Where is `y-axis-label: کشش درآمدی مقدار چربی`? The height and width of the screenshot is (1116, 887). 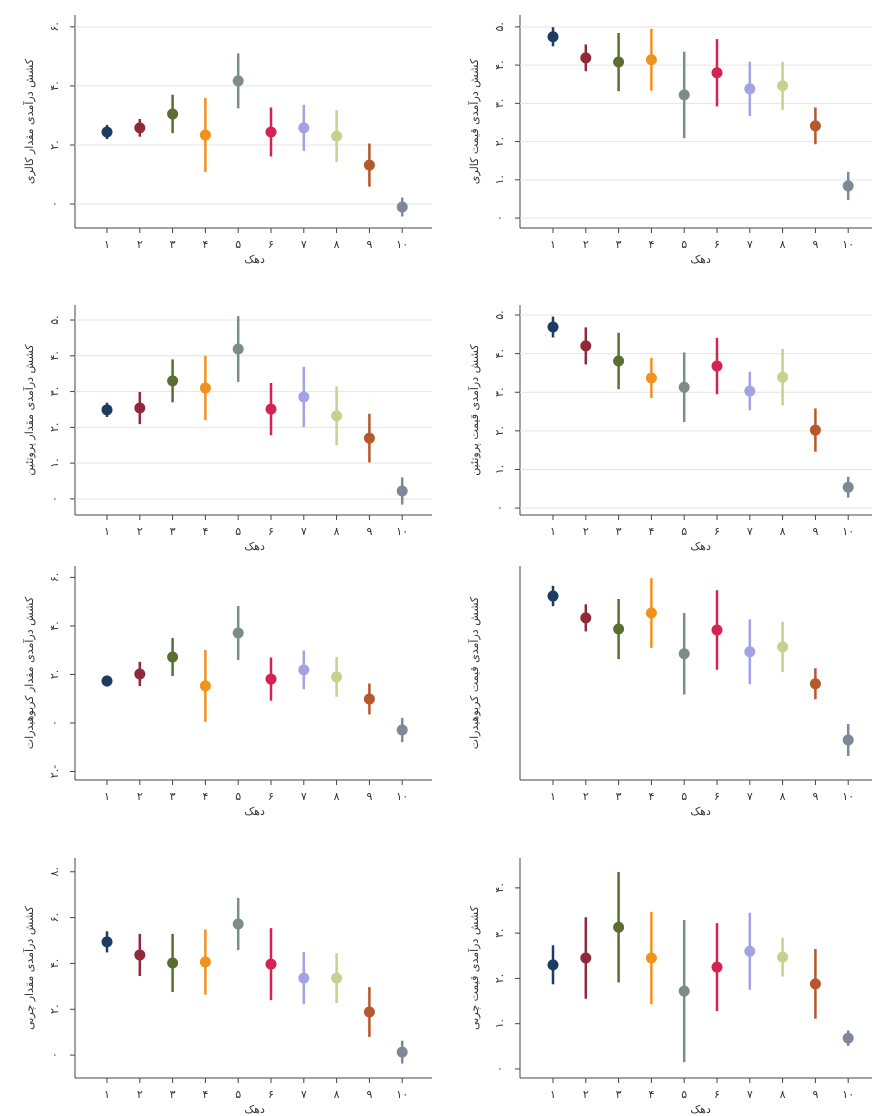
y-axis-label: کشش درآمدی مقدار چربی is located at coordinates (29, 967).